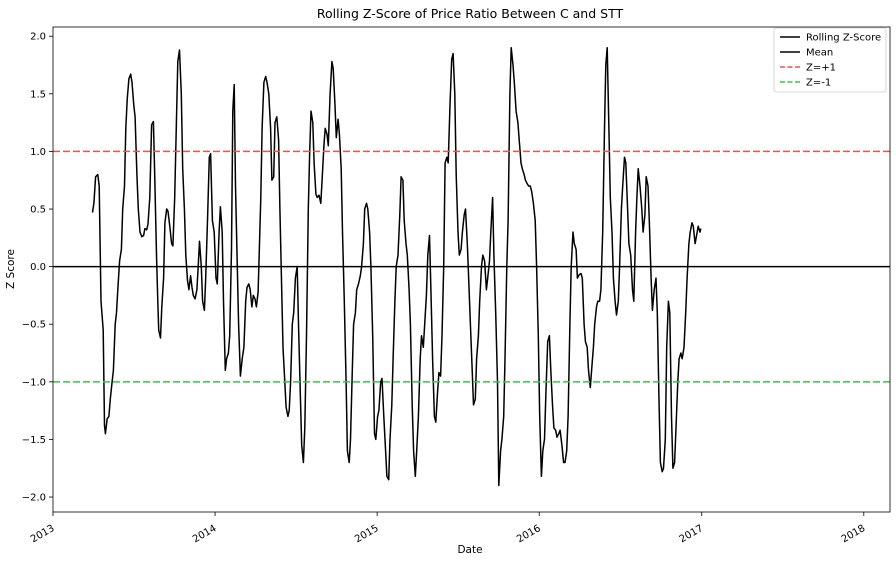 Image resolution: width=896 pixels, height=566 pixels. What do you see at coordinates (38, 37) in the screenshot?
I see `y-tick-label: 2.0` at bounding box center [38, 37].